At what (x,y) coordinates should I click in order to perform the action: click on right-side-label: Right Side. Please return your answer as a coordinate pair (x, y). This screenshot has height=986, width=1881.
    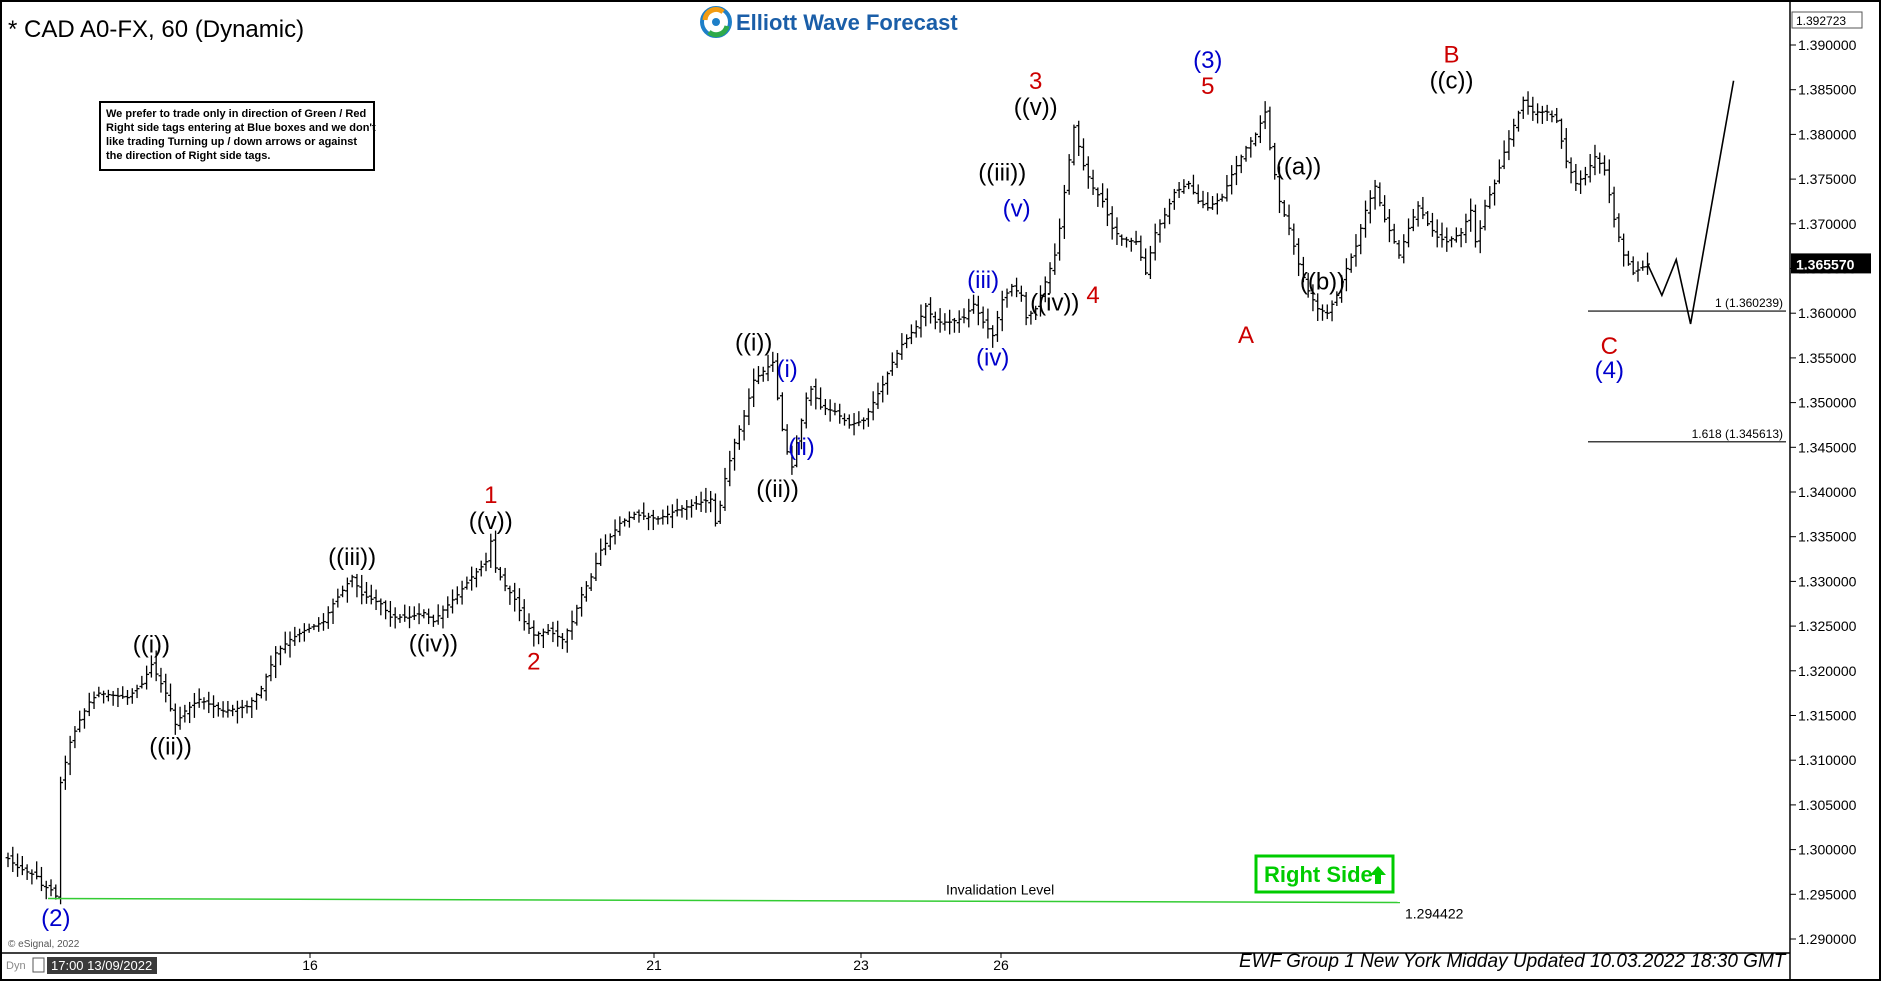
    Looking at the image, I should click on (1318, 874).